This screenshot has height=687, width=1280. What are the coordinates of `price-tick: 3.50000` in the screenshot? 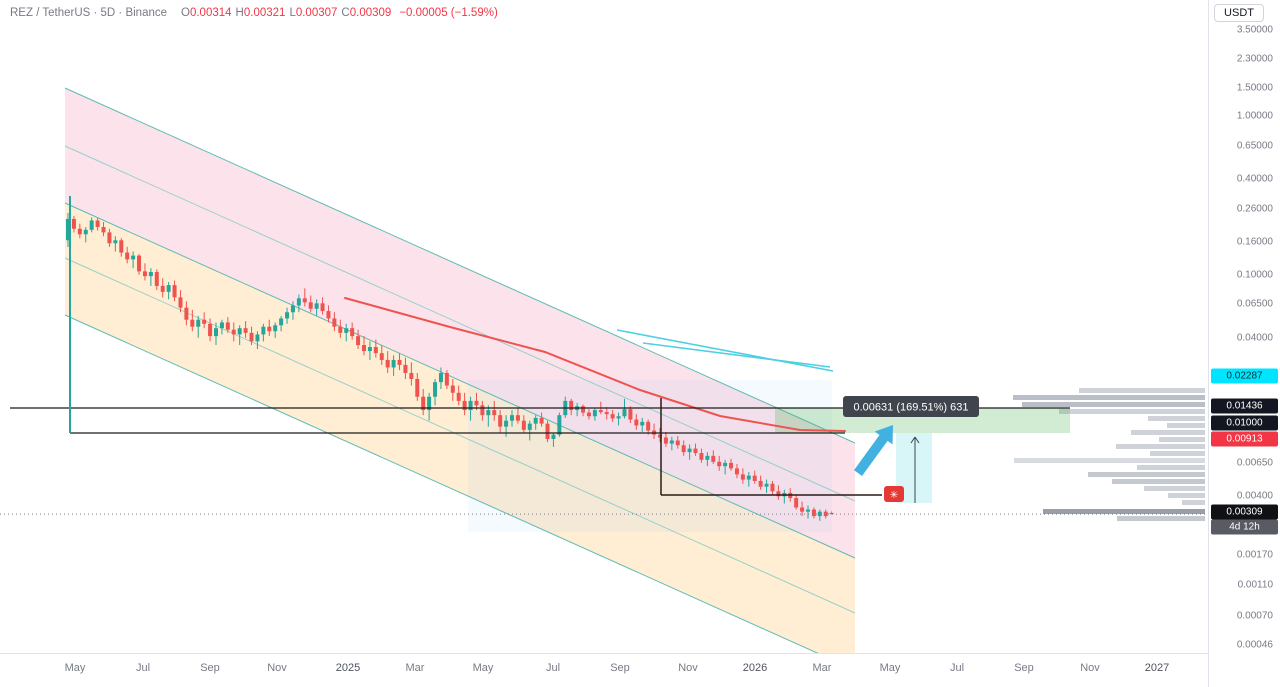 It's located at (1254, 30).